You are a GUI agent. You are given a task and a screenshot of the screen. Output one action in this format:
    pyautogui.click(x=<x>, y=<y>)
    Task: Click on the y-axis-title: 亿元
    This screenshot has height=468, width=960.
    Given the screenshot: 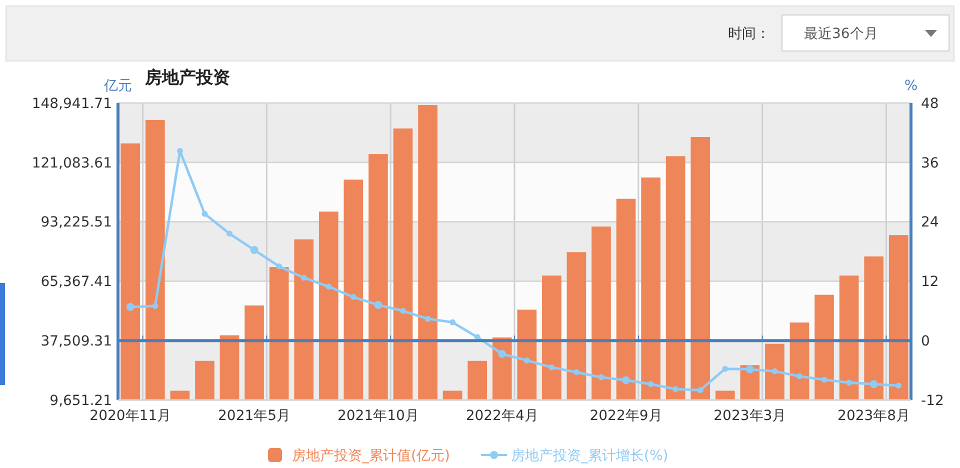 What is the action you would take?
    pyautogui.click(x=117, y=86)
    